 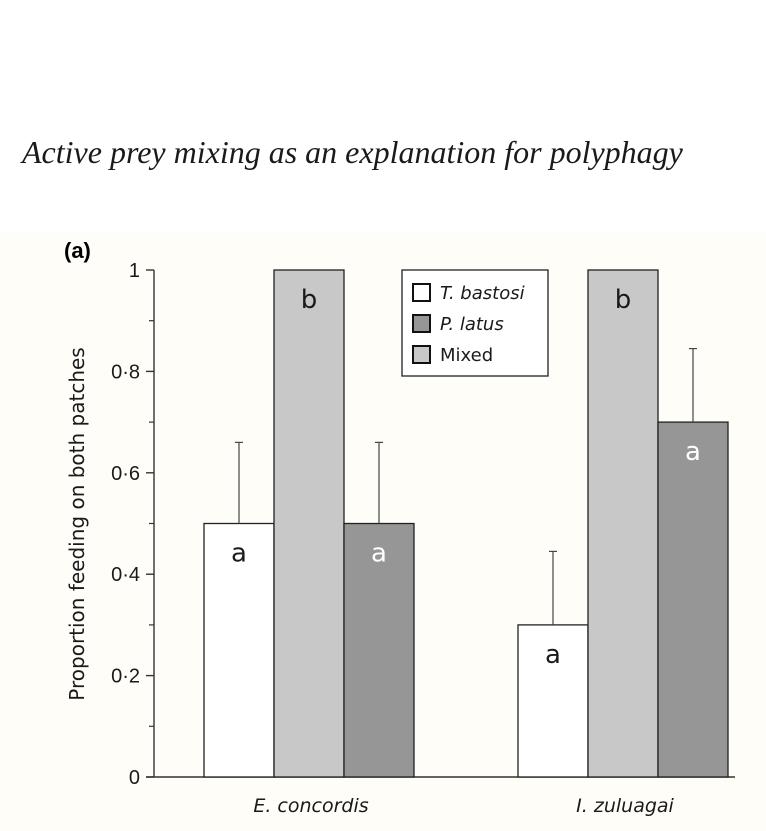 What do you see at coordinates (134, 778) in the screenshot?
I see `y-tick-label: 0` at bounding box center [134, 778].